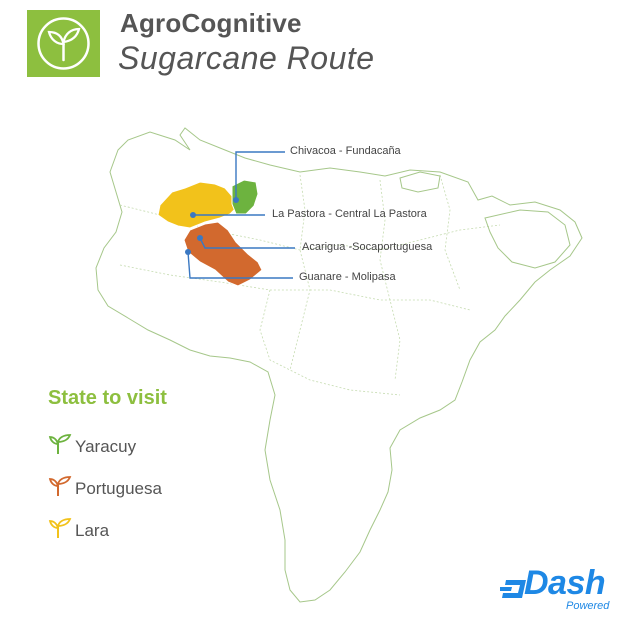 The width and height of the screenshot is (640, 640). What do you see at coordinates (420, 182) in the screenshot?
I see `island-small` at bounding box center [420, 182].